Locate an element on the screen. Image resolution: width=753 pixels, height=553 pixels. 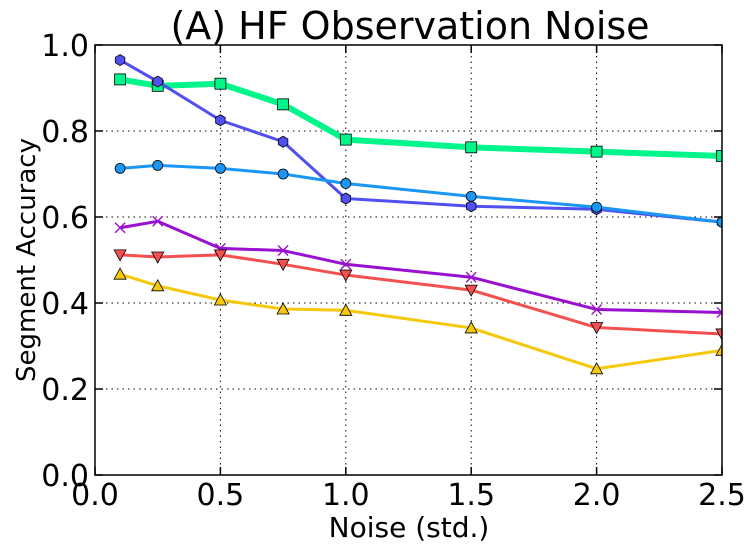
y-tick-label: 0.8 is located at coordinates (65, 132).